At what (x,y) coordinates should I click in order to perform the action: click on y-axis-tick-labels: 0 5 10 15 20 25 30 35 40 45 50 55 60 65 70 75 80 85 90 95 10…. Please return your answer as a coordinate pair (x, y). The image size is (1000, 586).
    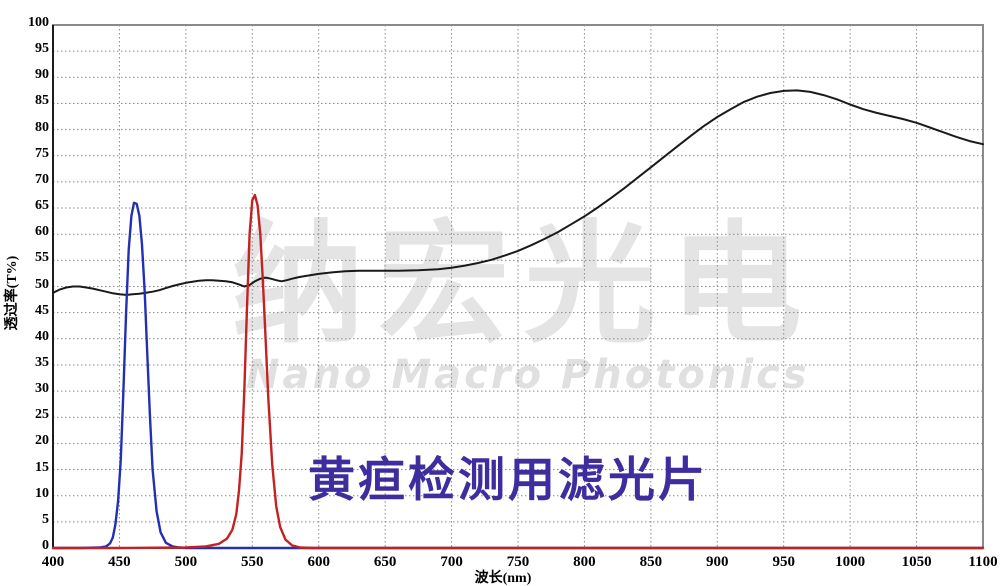
    Looking at the image, I should click on (24, 293).